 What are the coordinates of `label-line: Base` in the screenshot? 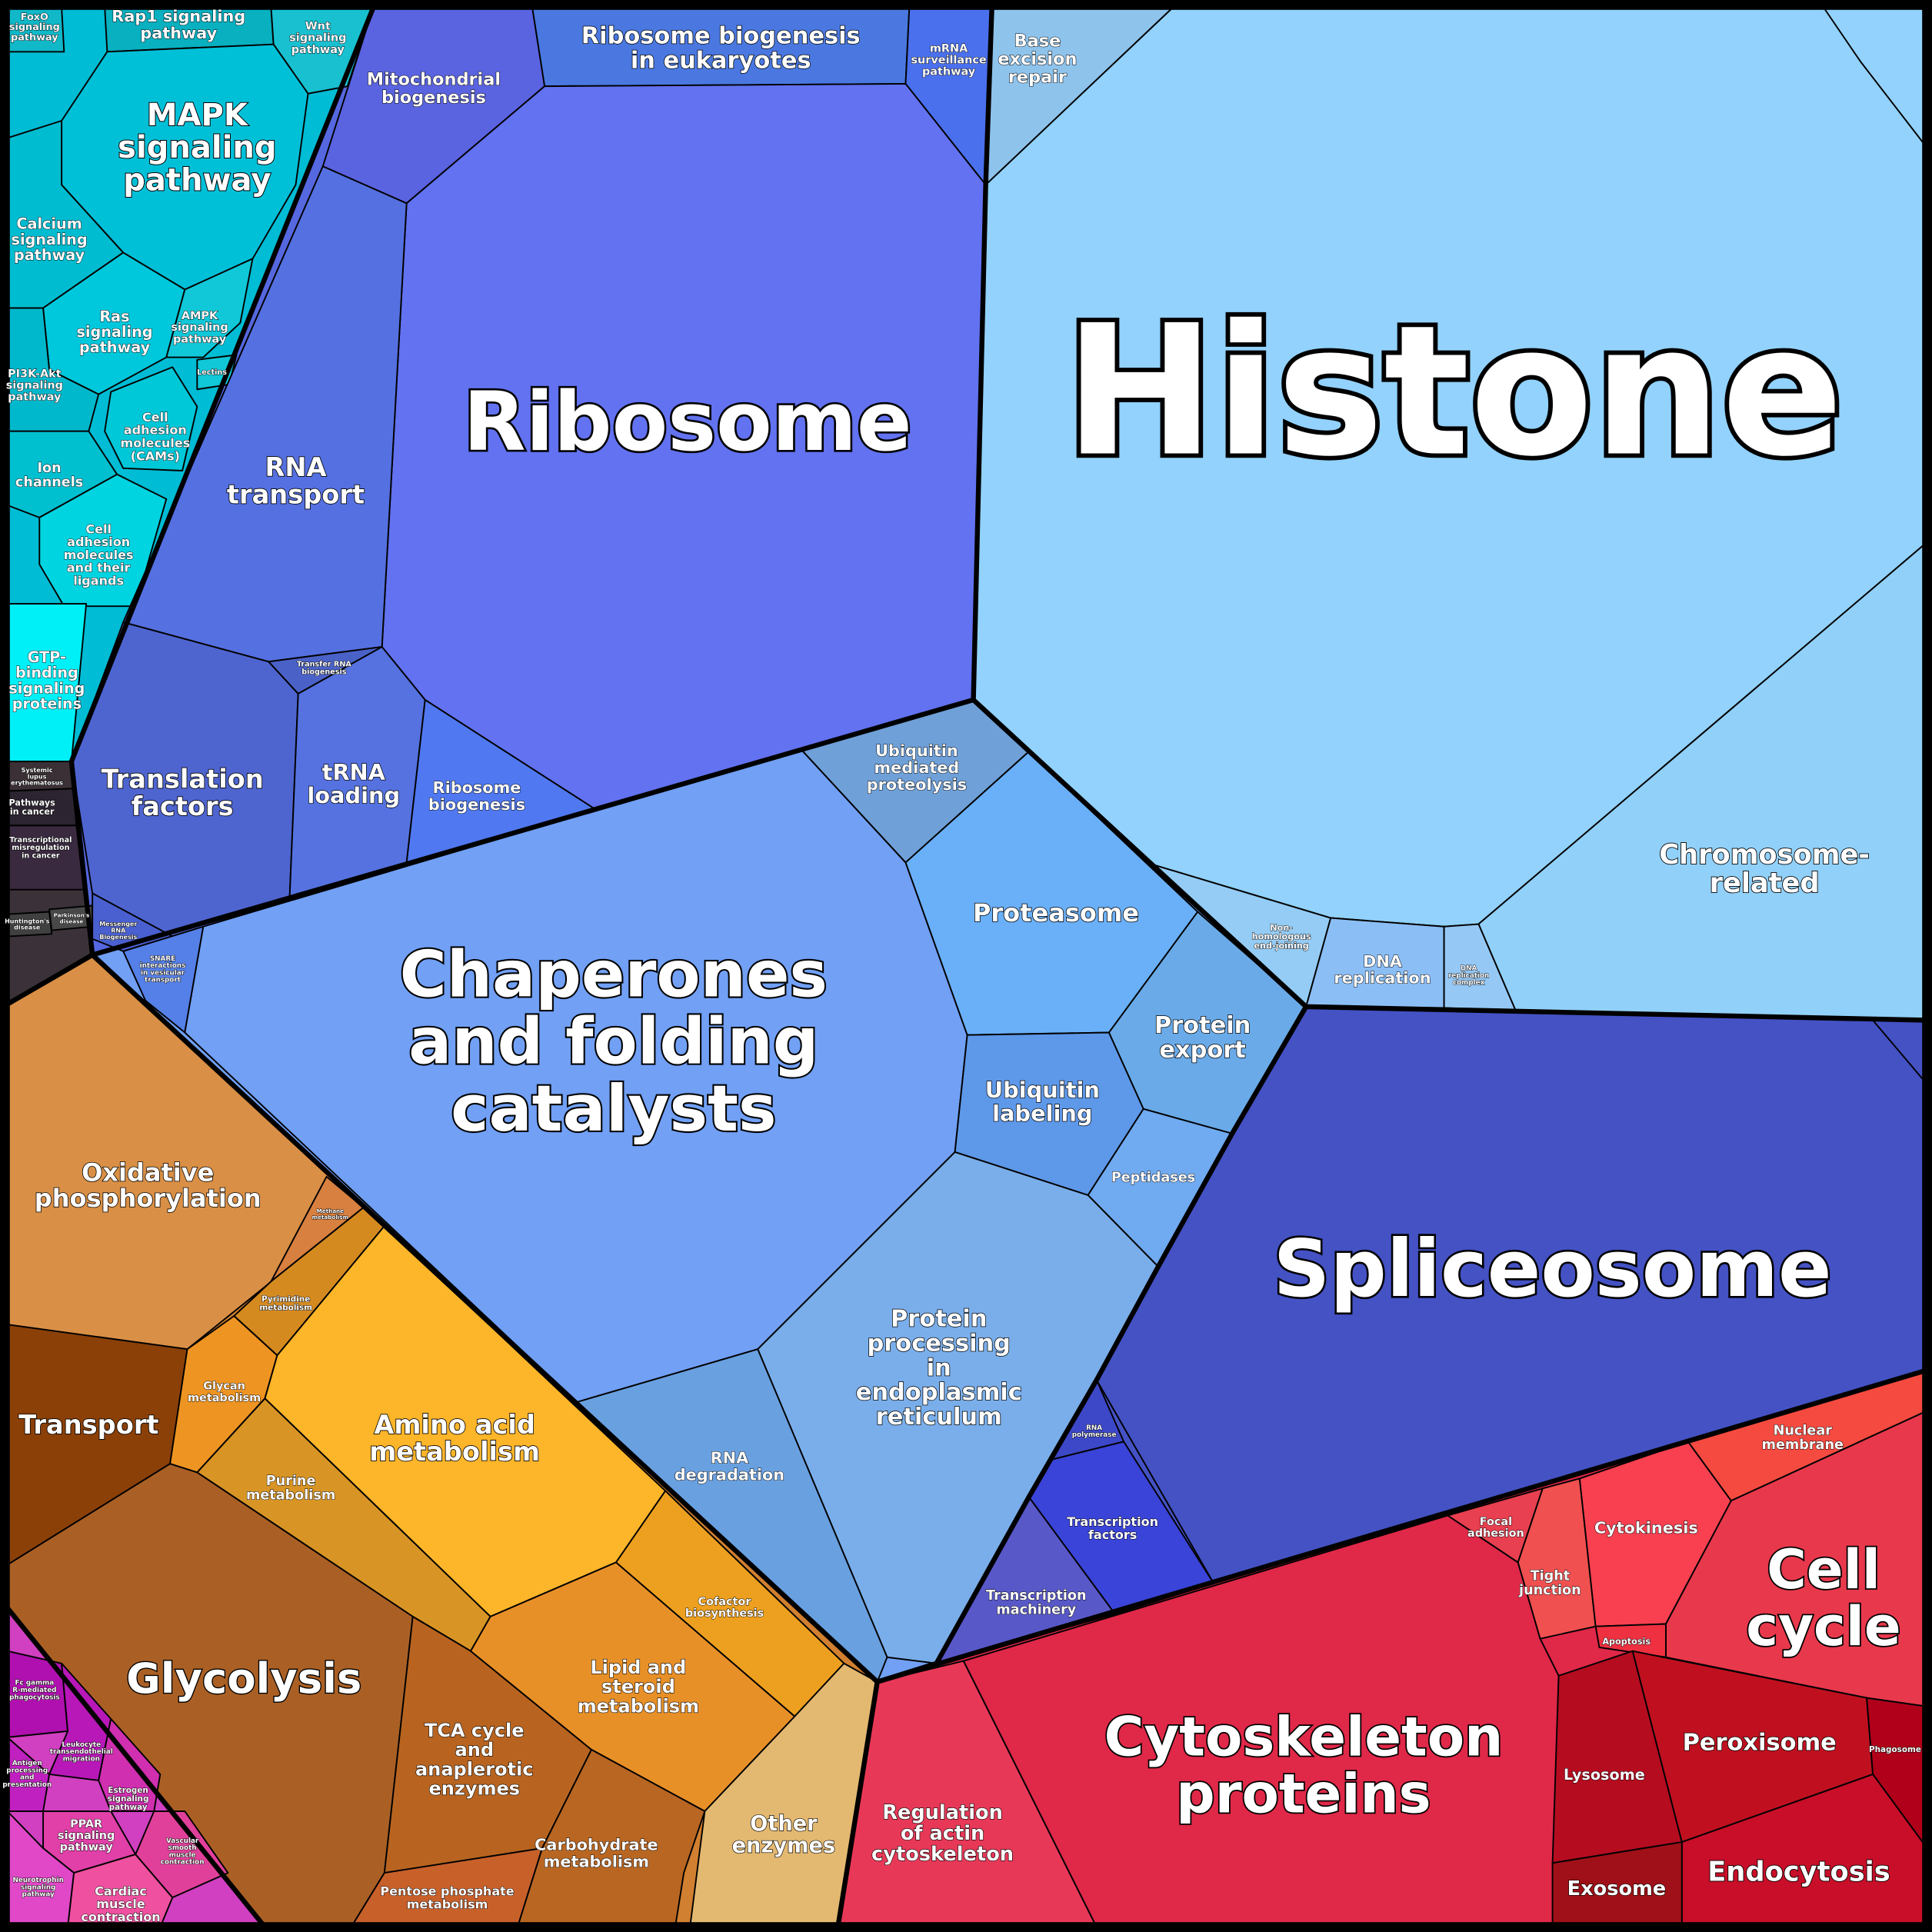 It's located at (1037, 41).